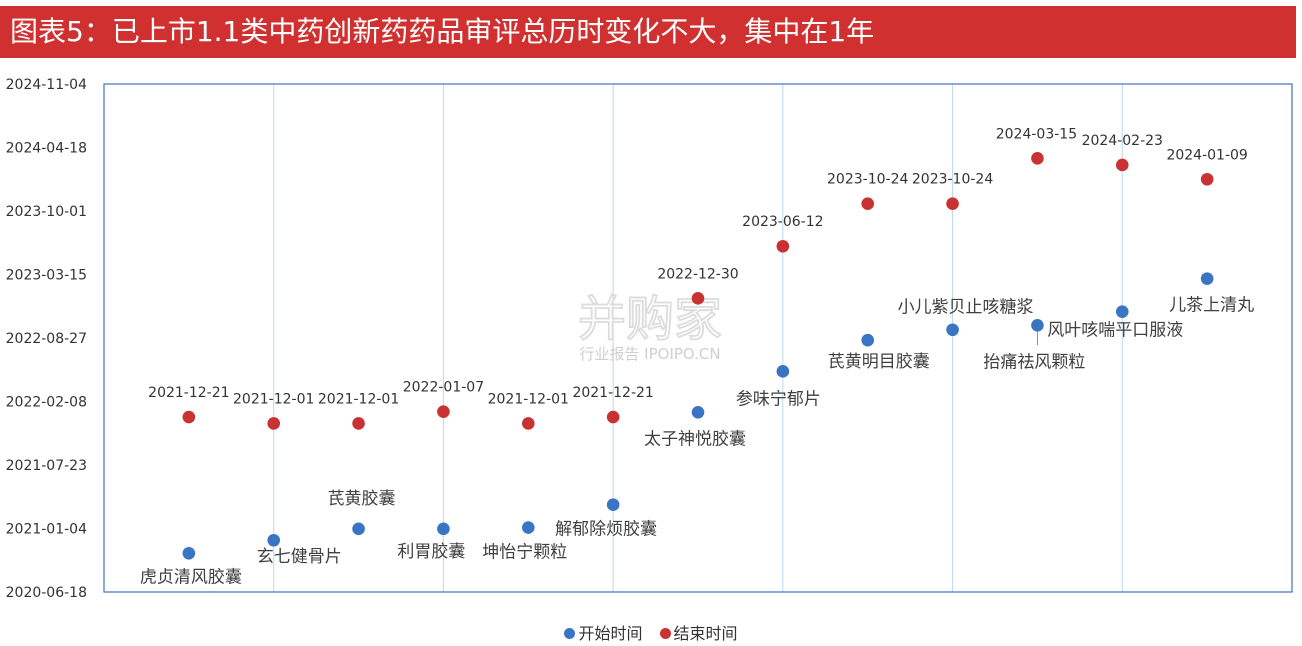 Image resolution: width=1302 pixels, height=646 pixels. I want to click on start-point-label: 抬痛祛风颗粒, so click(1034, 362).